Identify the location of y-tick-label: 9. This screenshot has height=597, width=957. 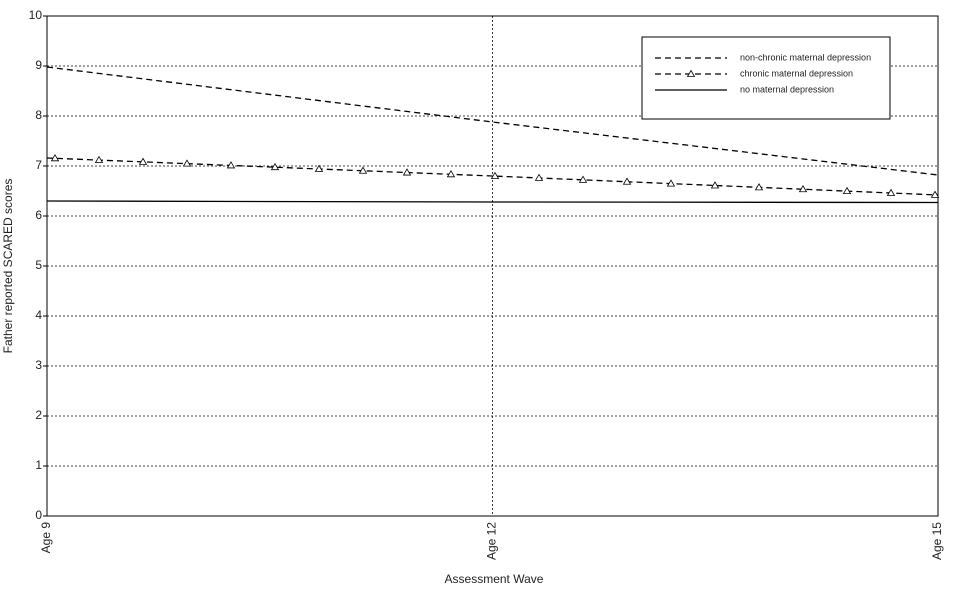
(38, 65).